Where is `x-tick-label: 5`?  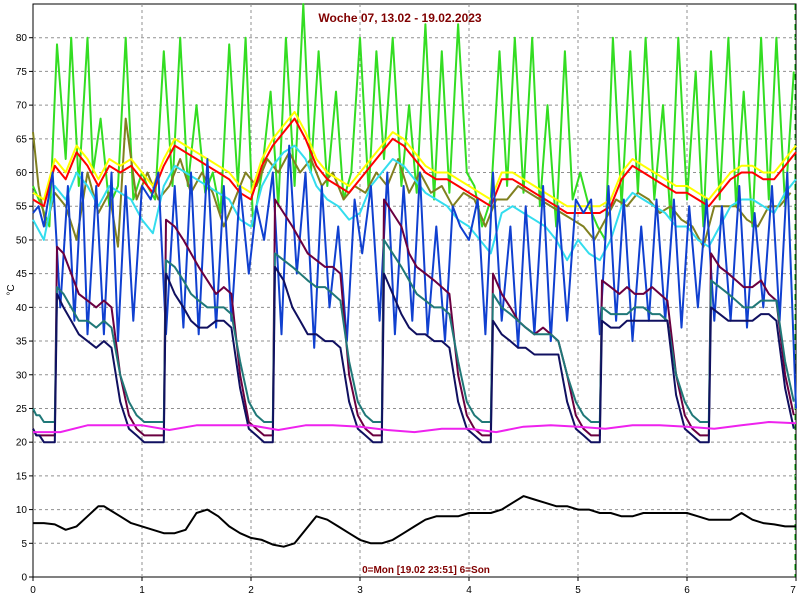 x-tick-label: 5 is located at coordinates (578, 590).